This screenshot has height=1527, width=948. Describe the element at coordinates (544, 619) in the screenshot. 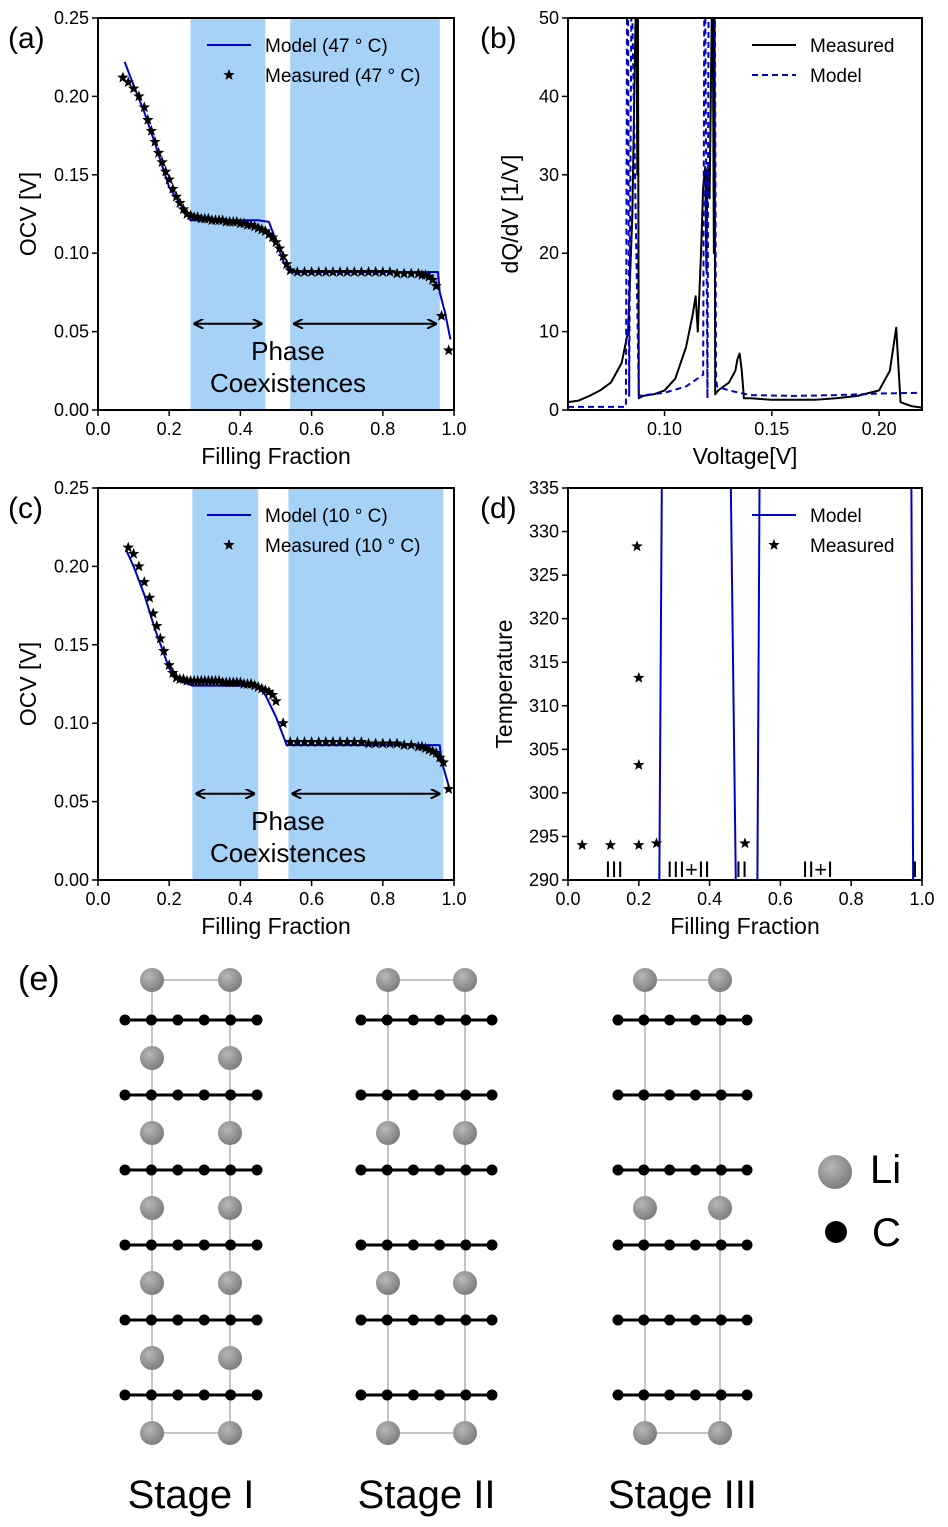

I see `y-tick-label: 320` at that location.